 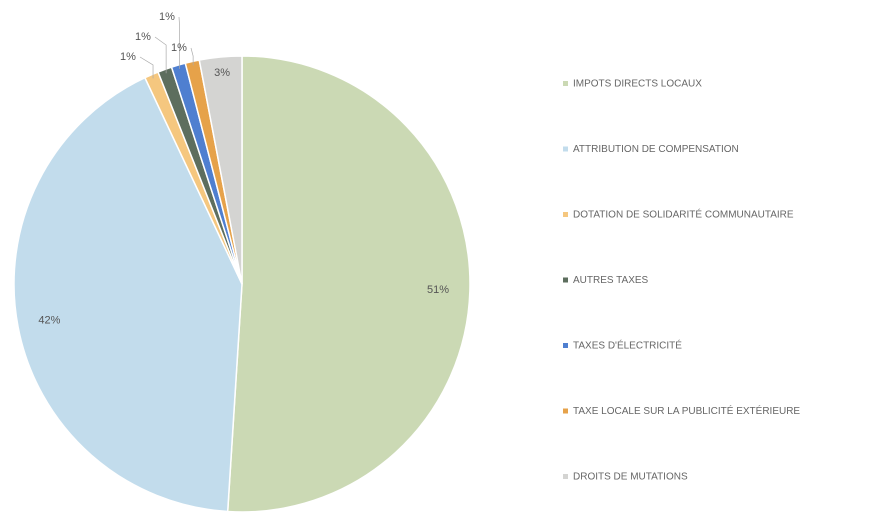 I want to click on legend-label: TAXE LOCALE SUR LA PUBLICITÉ EXTÉRIEURE, so click(x=686, y=410).